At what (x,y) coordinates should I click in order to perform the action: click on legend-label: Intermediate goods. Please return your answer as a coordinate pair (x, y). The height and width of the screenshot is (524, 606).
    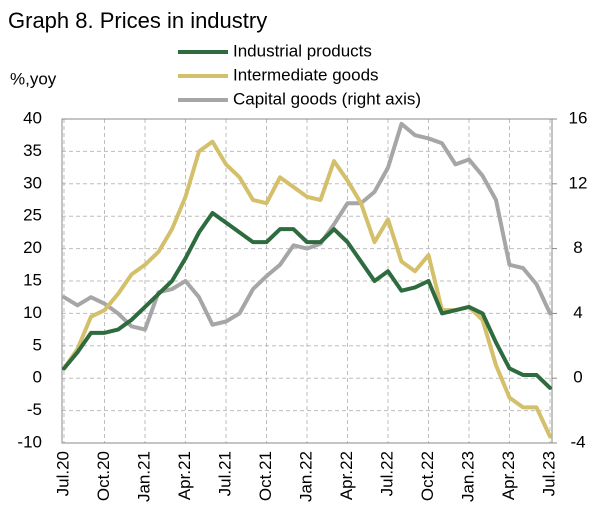
    Looking at the image, I should click on (306, 74).